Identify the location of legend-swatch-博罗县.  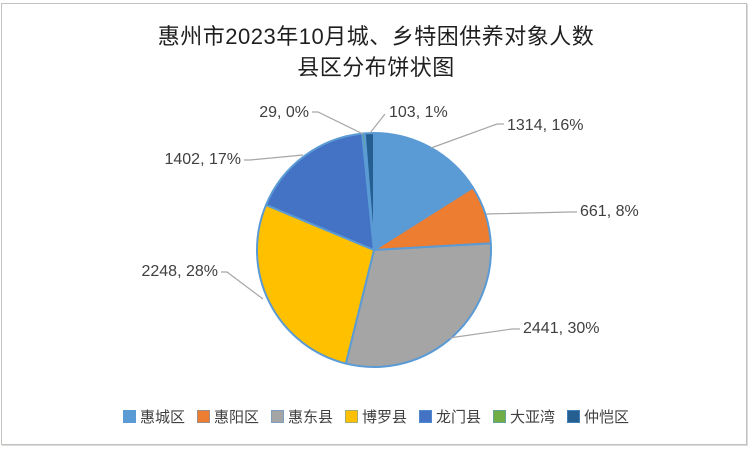
(351, 416).